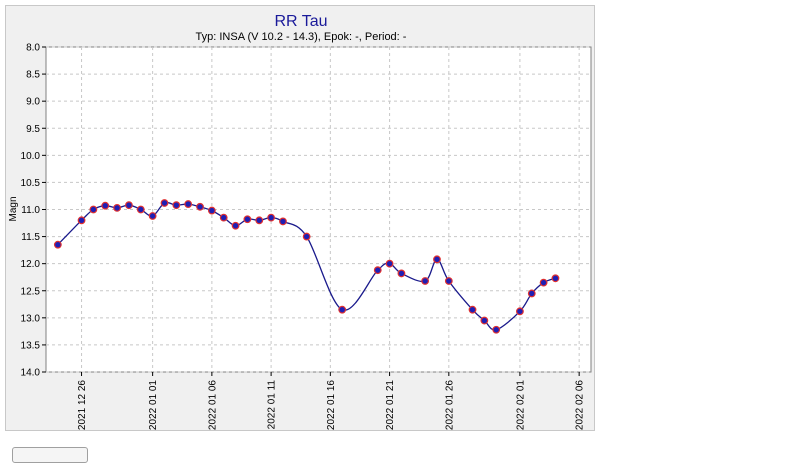 The image size is (800, 463). Describe the element at coordinates (31, 264) in the screenshot. I see `y-tick-label: 12.0` at that location.